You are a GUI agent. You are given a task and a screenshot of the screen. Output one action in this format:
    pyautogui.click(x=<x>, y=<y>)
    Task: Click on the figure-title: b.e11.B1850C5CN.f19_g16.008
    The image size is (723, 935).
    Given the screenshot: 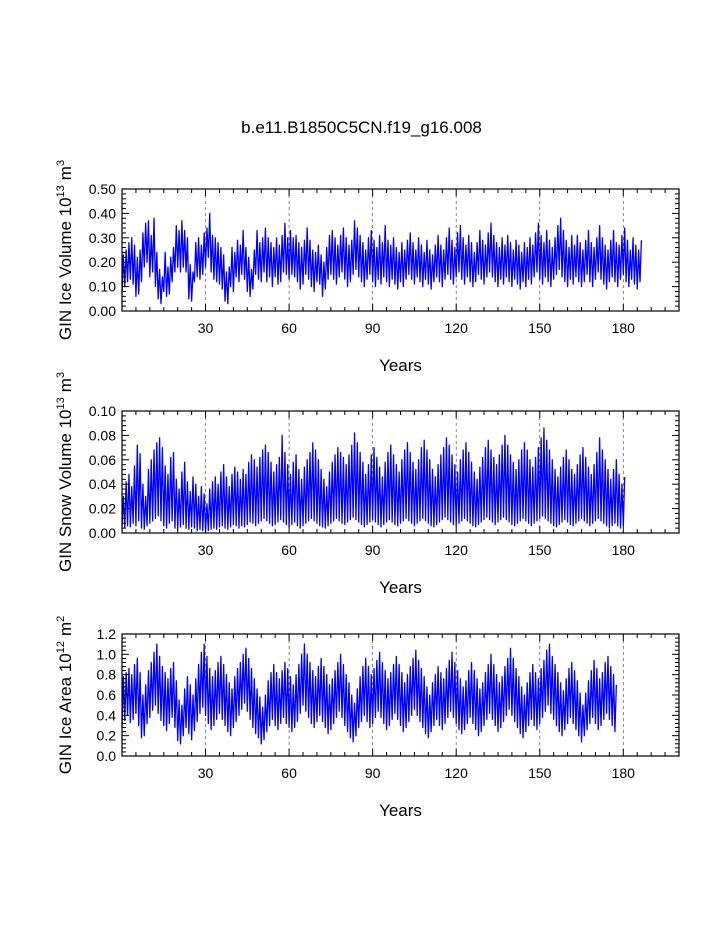 What is the action you would take?
    pyautogui.click(x=361, y=127)
    